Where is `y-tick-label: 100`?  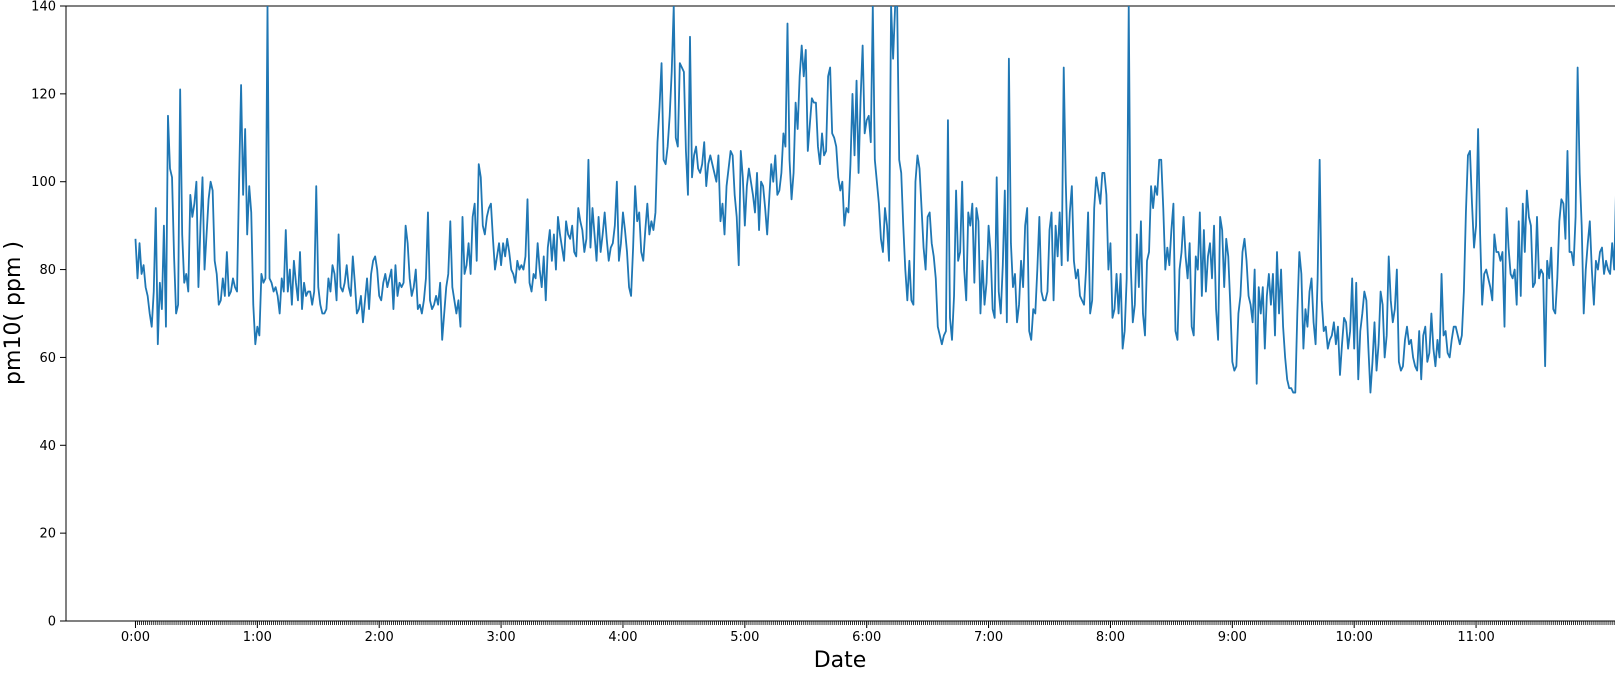
y-tick-label: 100 is located at coordinates (43, 182).